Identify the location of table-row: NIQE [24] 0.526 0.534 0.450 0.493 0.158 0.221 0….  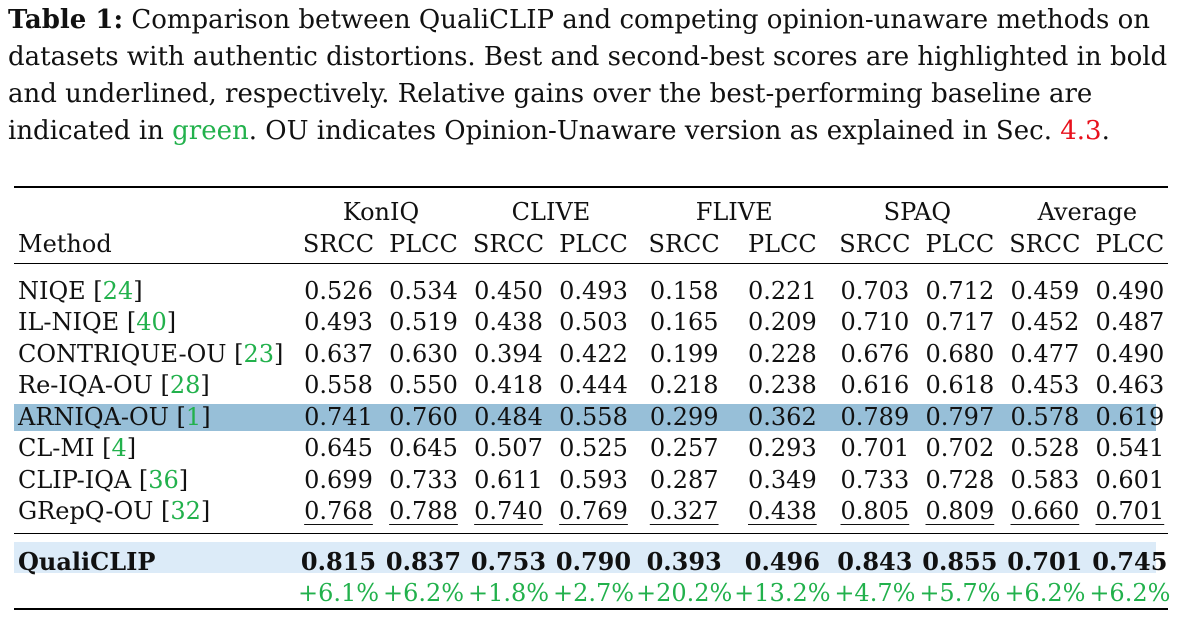
(595, 291).